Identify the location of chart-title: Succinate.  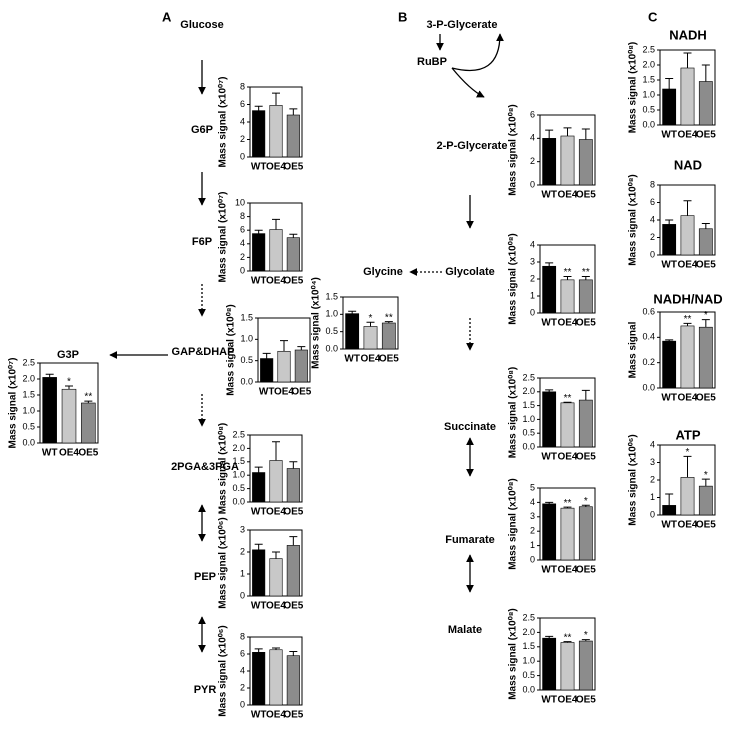
(470, 427).